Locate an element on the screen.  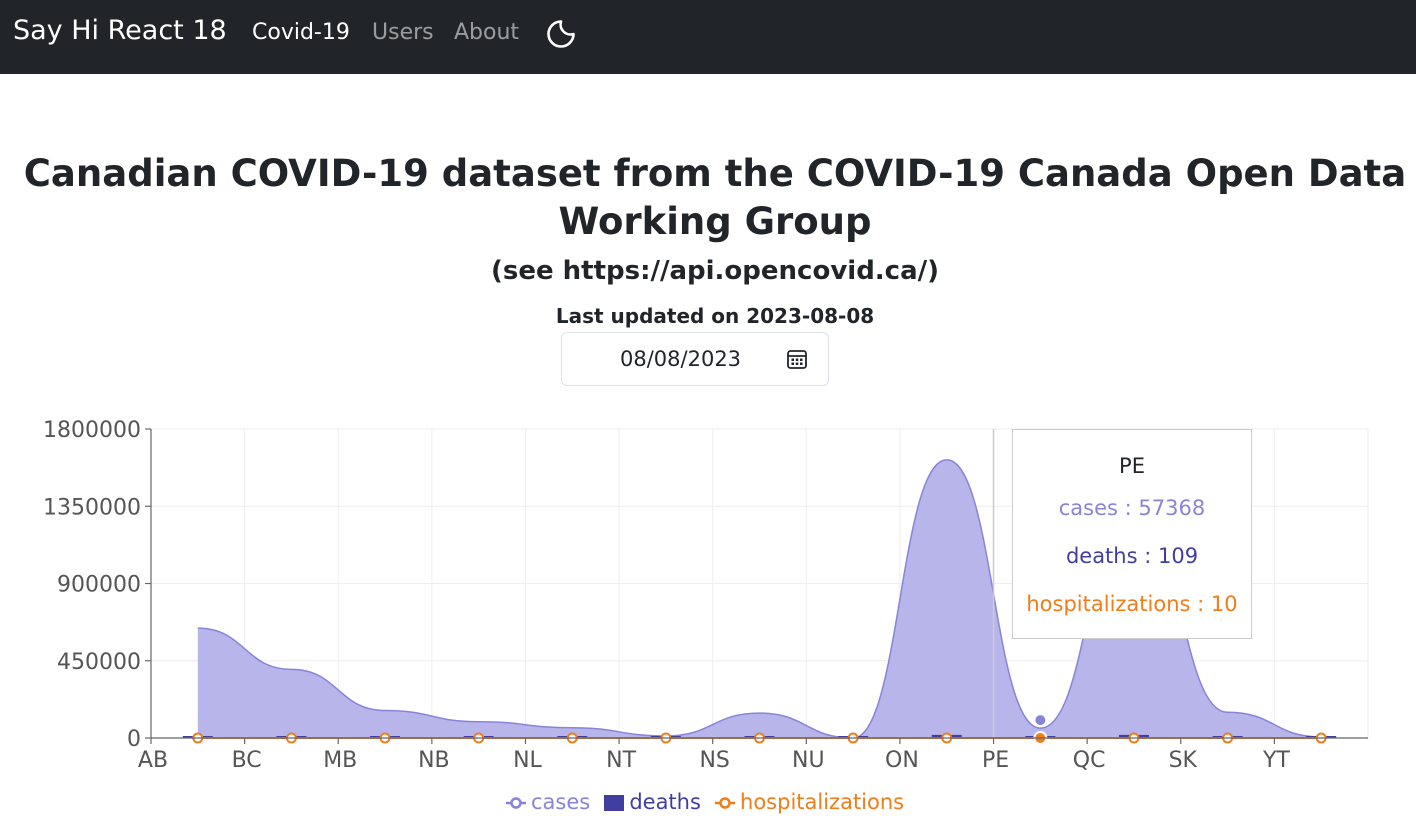
x-tick-label: BC is located at coordinates (247, 760).